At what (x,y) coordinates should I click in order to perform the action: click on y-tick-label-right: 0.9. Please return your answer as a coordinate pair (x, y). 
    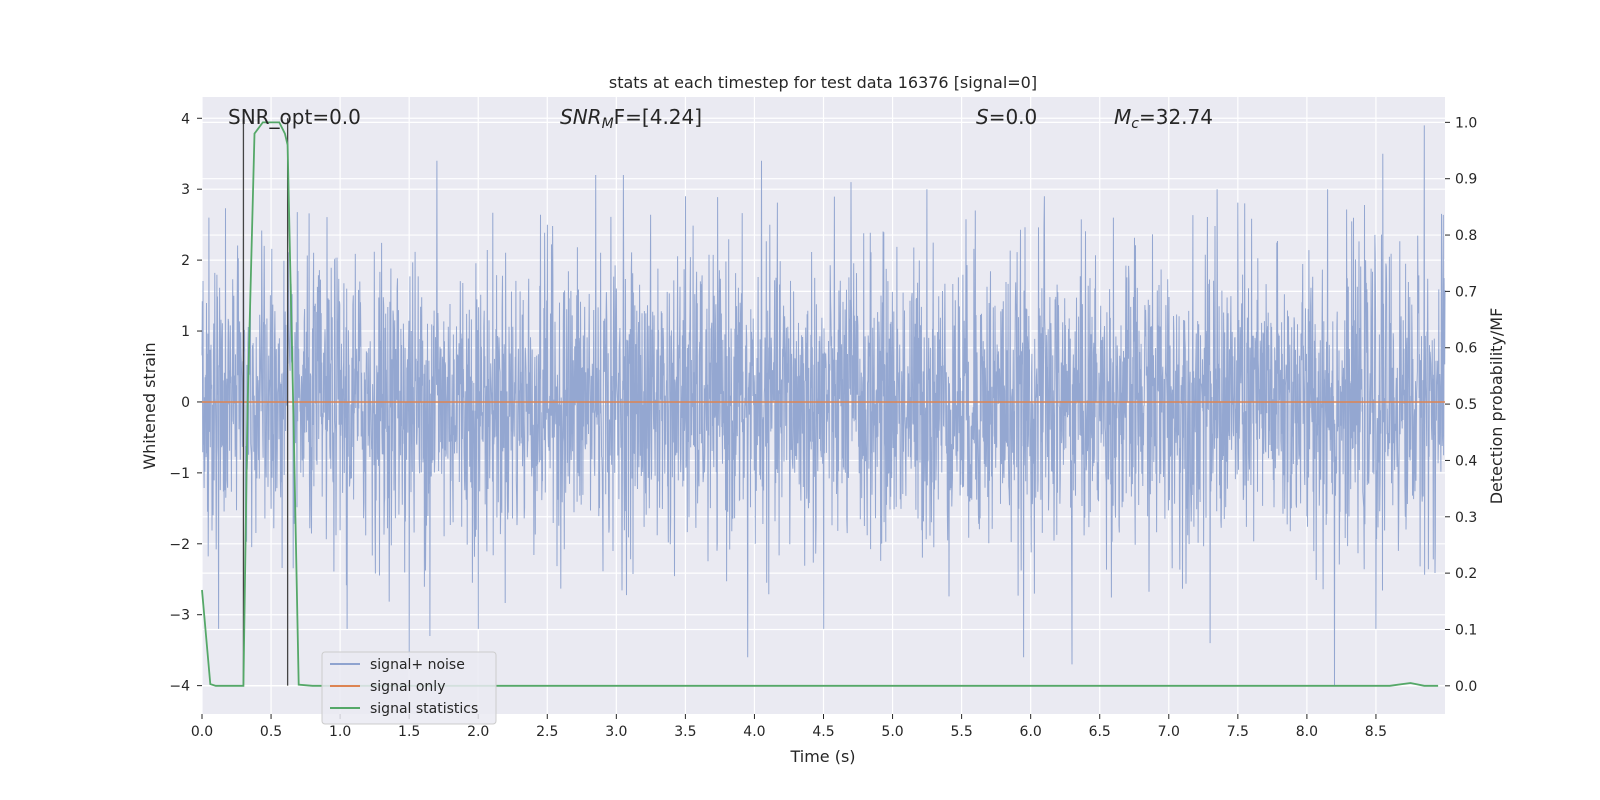
    Looking at the image, I should click on (1466, 180).